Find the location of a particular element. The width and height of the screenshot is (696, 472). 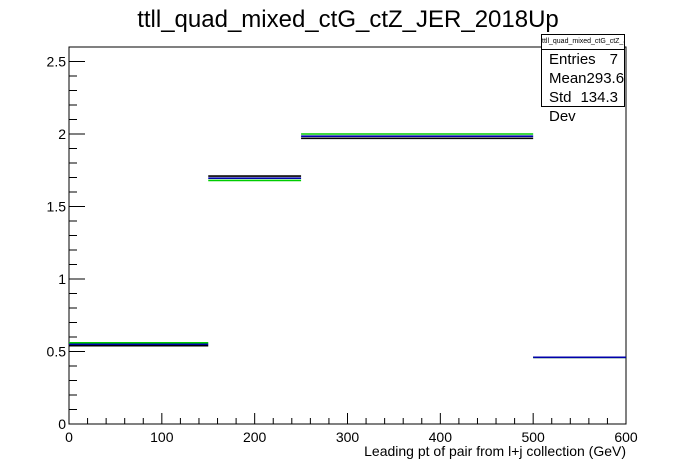

stats-label: Std Dev is located at coordinates (562, 107).